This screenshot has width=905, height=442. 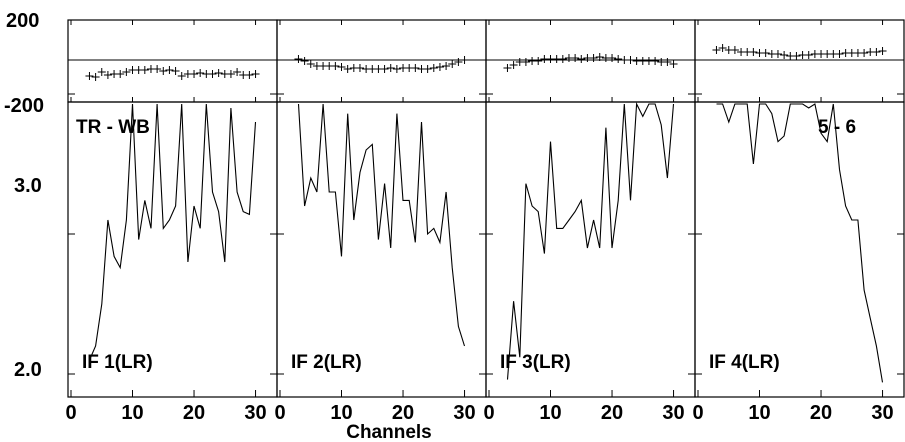 I want to click on panel-label: IF 3(LR), so click(x=535, y=362).